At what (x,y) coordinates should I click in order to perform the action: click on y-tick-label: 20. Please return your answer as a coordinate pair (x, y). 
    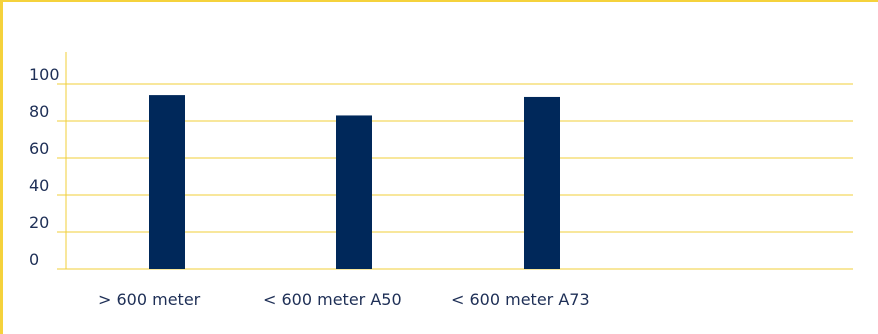
    Looking at the image, I should click on (39, 222).